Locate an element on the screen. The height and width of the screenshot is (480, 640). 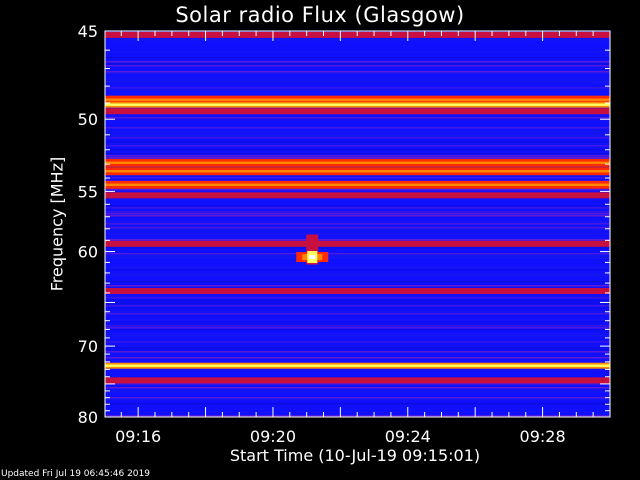
x-tick-label: 09:20 is located at coordinates (273, 436).